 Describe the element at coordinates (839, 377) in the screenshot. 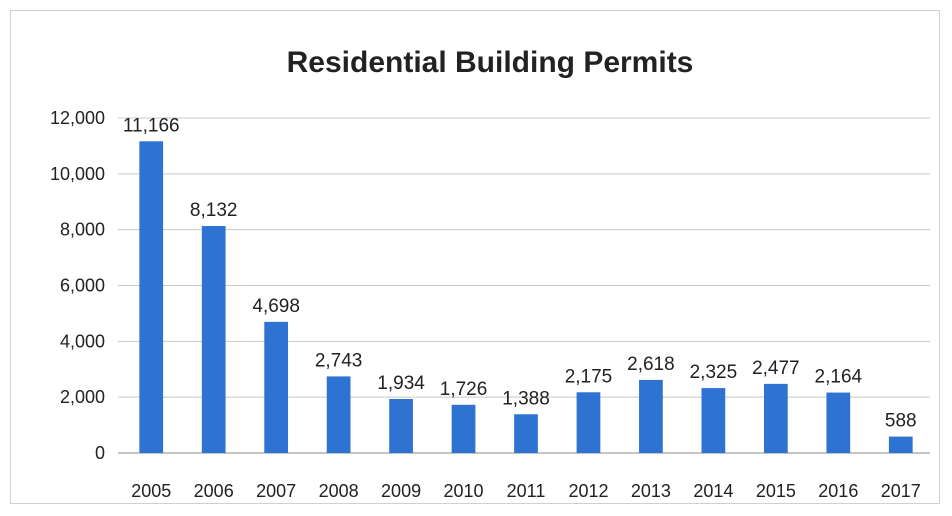

I see `data-label: 2,164` at that location.